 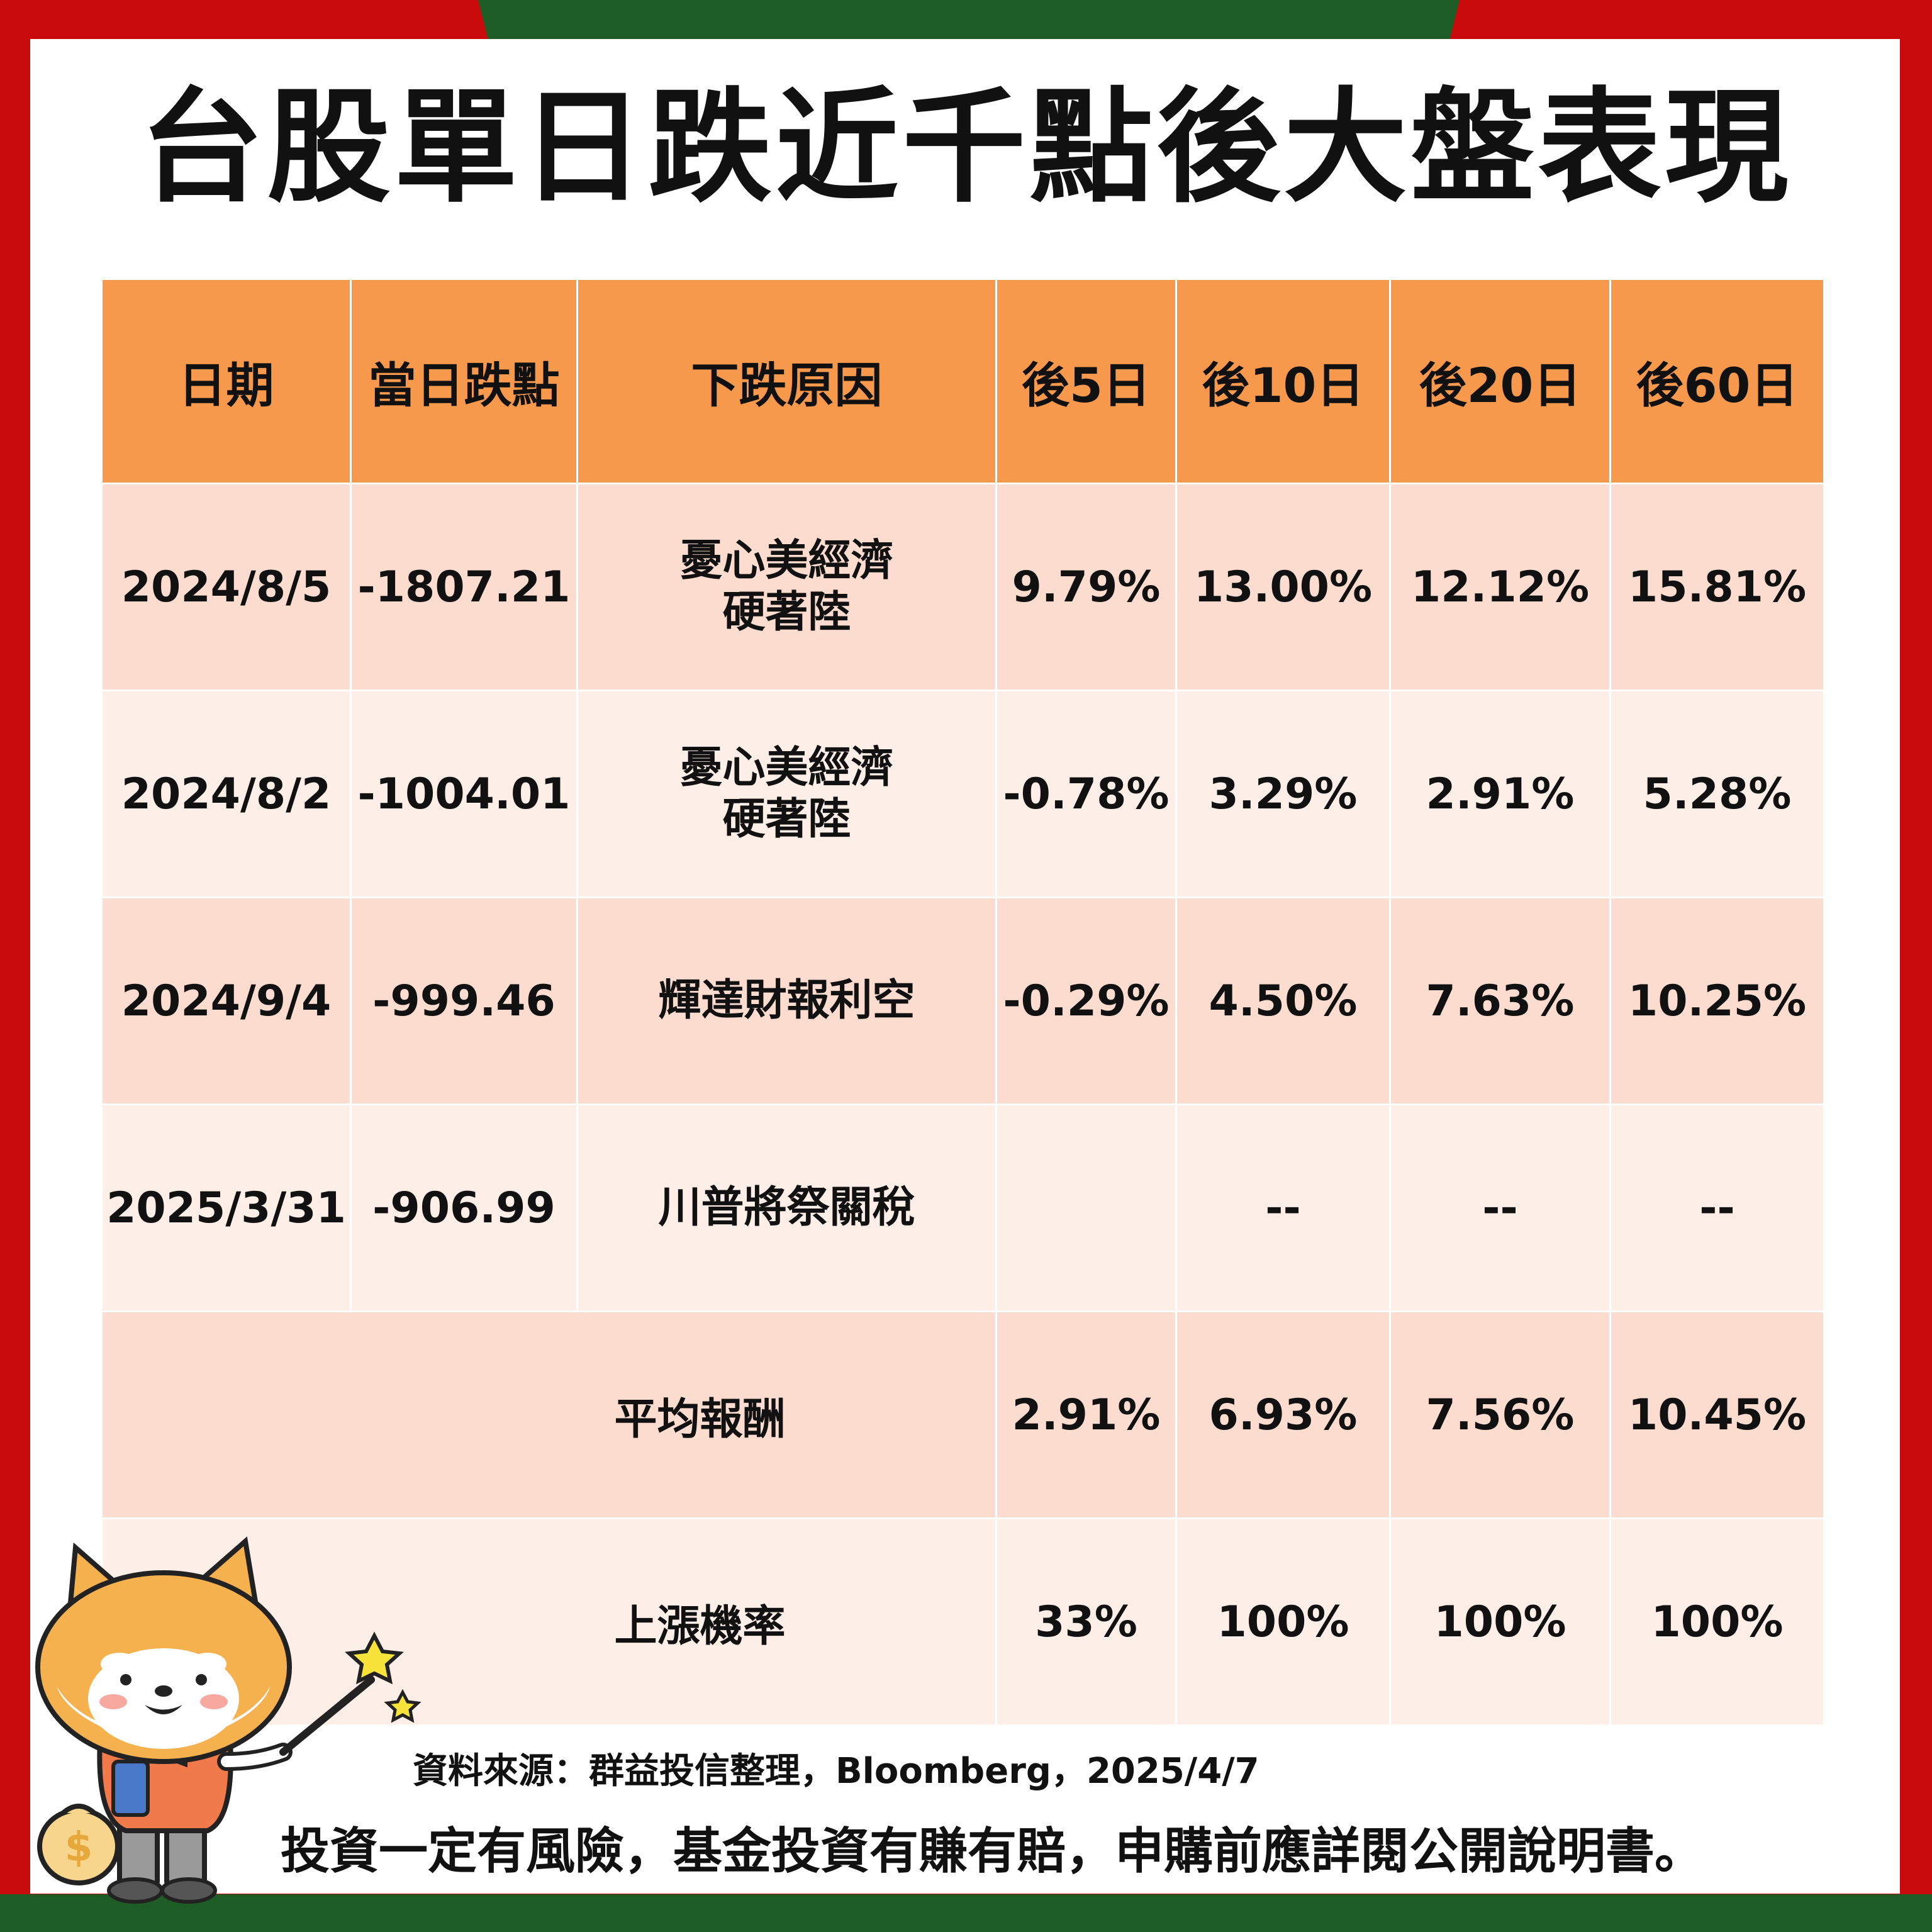 I want to click on money-bag-icon: $, so click(x=78, y=1844).